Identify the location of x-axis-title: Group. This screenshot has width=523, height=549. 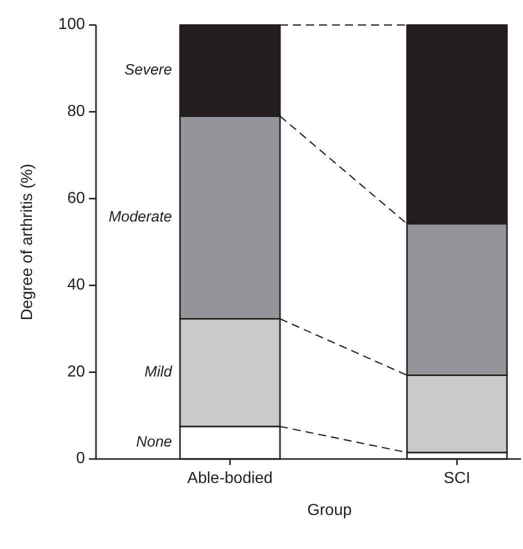
(329, 510).